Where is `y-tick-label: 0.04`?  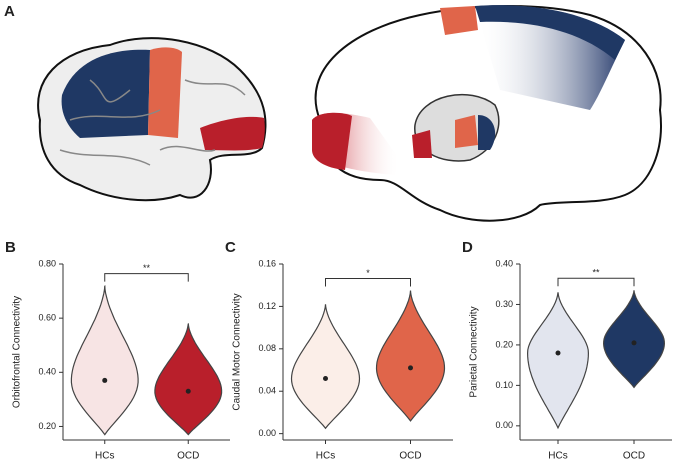
y-tick-label: 0.04 is located at coordinates (267, 391).